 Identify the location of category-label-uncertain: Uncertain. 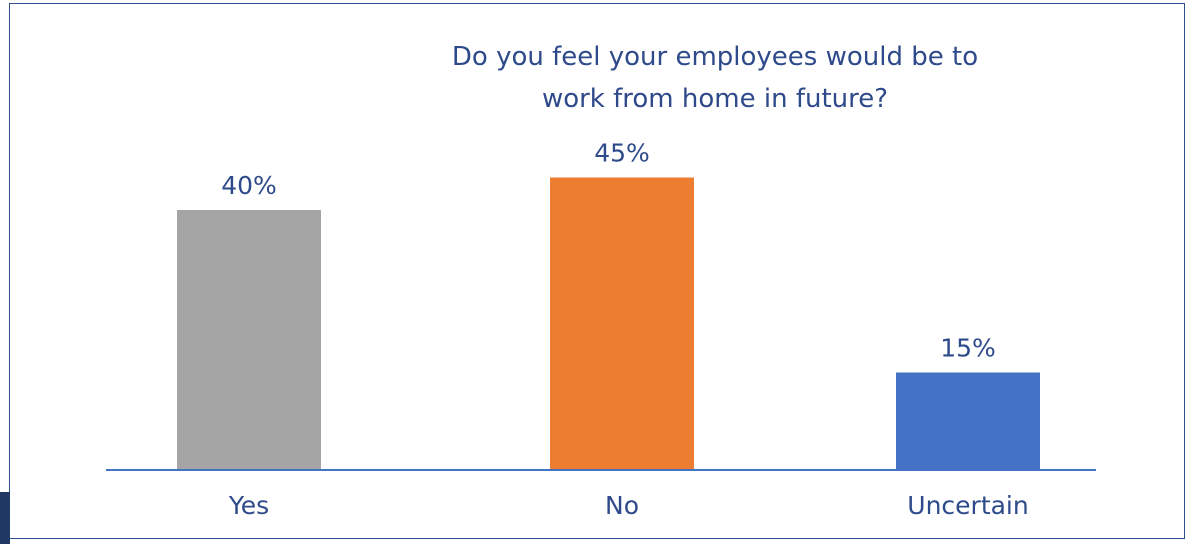
(967, 505).